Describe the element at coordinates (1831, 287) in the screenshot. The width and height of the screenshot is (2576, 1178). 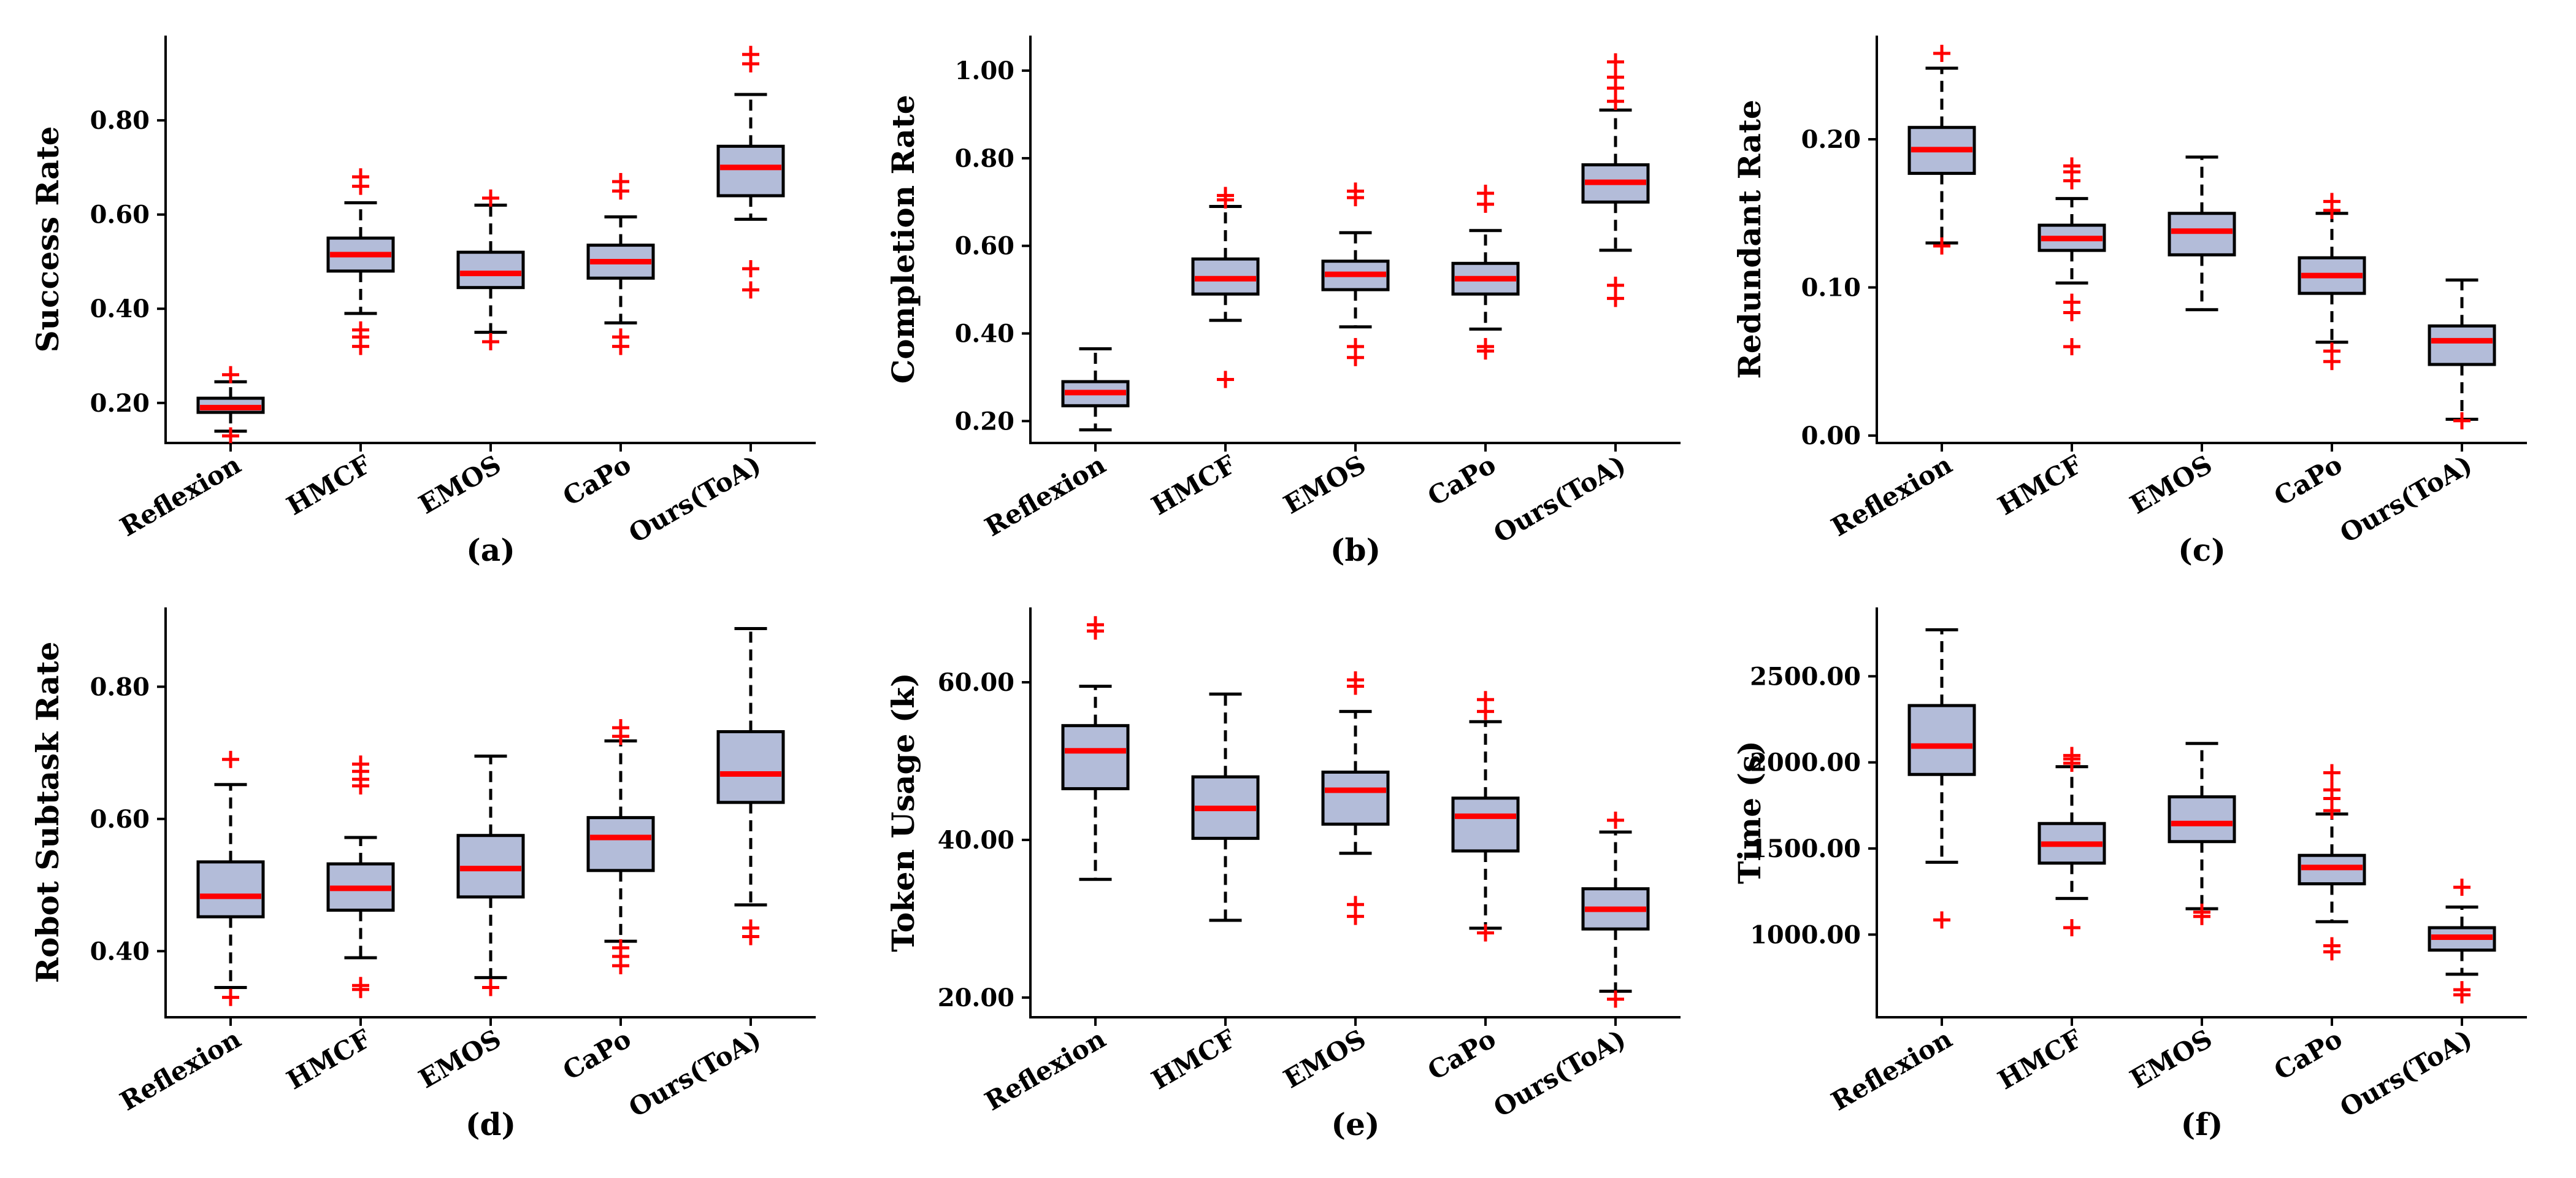
I see `y-tick-label: 0.10` at that location.